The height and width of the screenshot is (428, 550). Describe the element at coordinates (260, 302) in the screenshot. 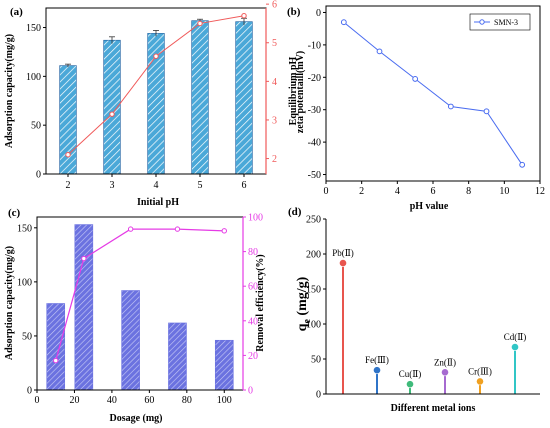

I see `panel-c-y2label: Removal efficiency(%)` at that location.